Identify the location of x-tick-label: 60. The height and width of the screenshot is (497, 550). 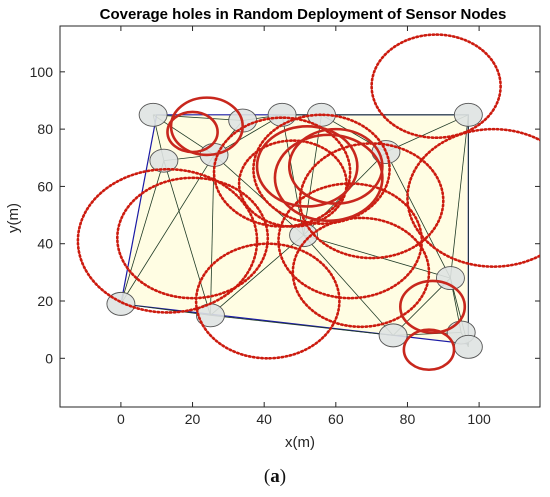
(336, 419).